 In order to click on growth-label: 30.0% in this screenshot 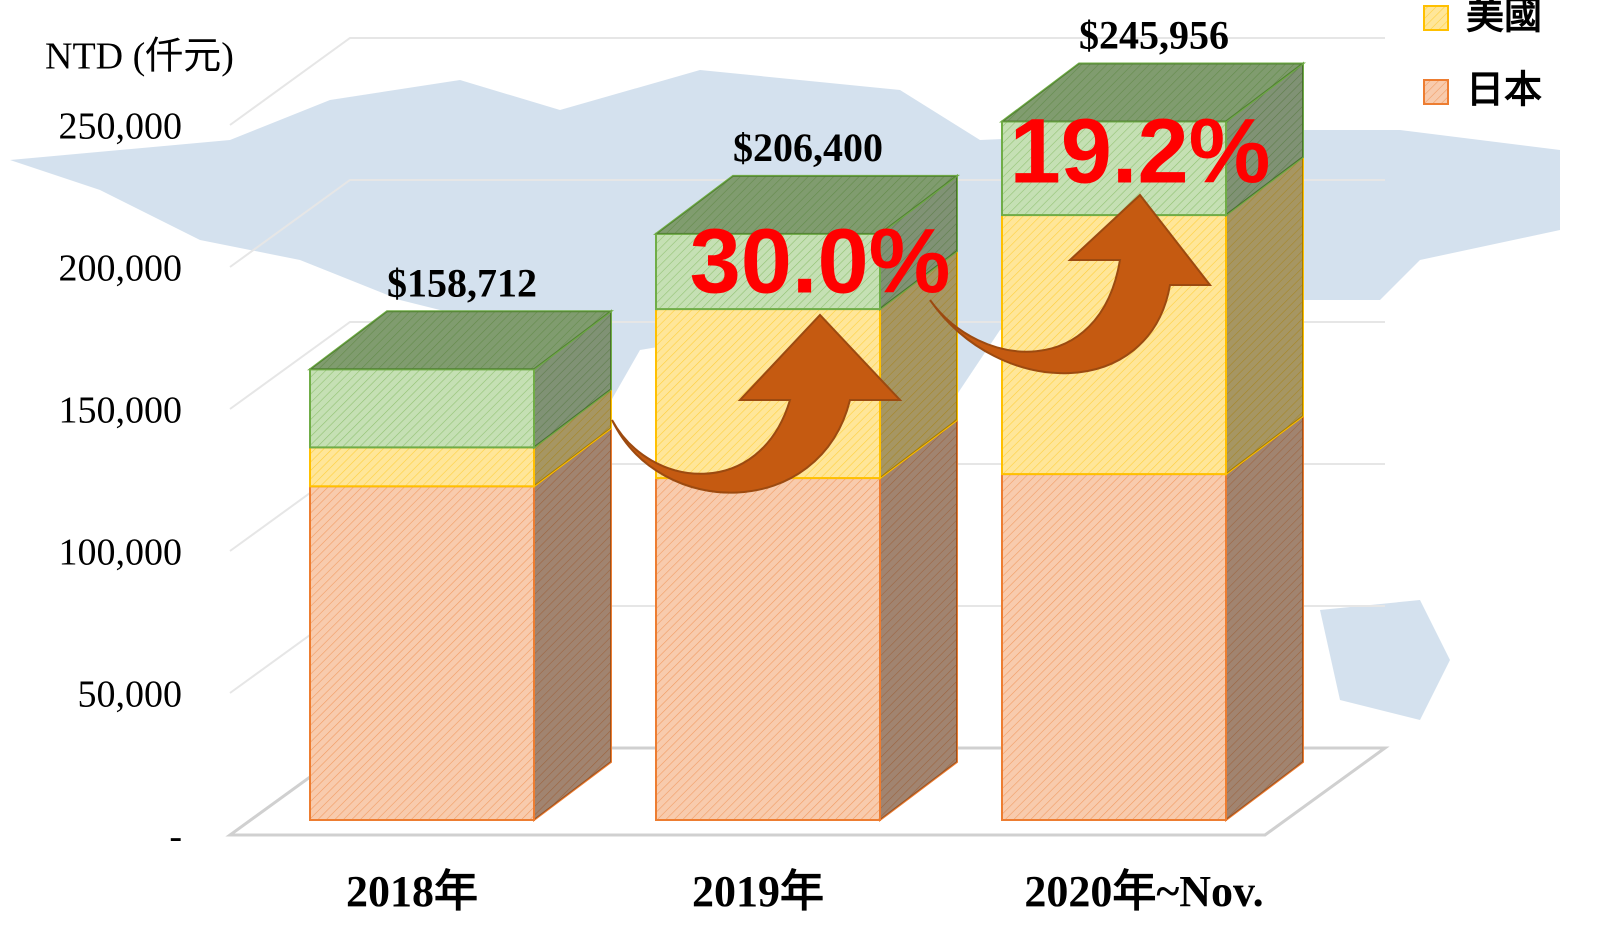, I will do `click(820, 261)`.